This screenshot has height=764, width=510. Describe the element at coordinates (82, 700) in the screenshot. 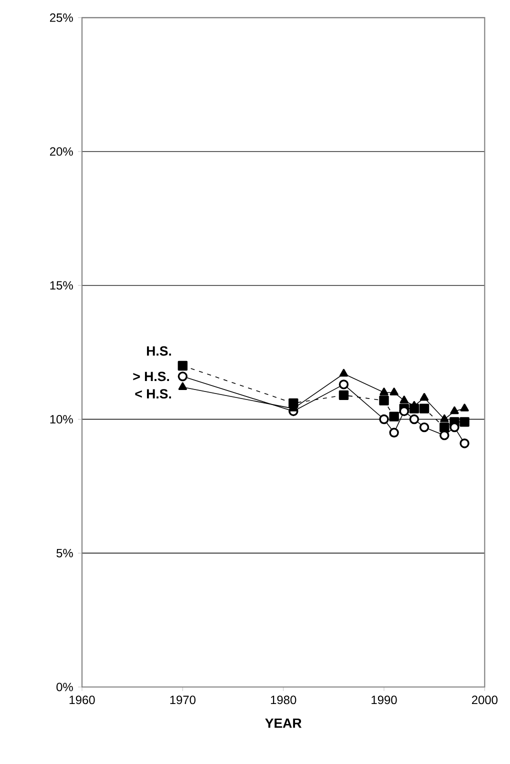

I see `x-tick-label: 1960` at that location.